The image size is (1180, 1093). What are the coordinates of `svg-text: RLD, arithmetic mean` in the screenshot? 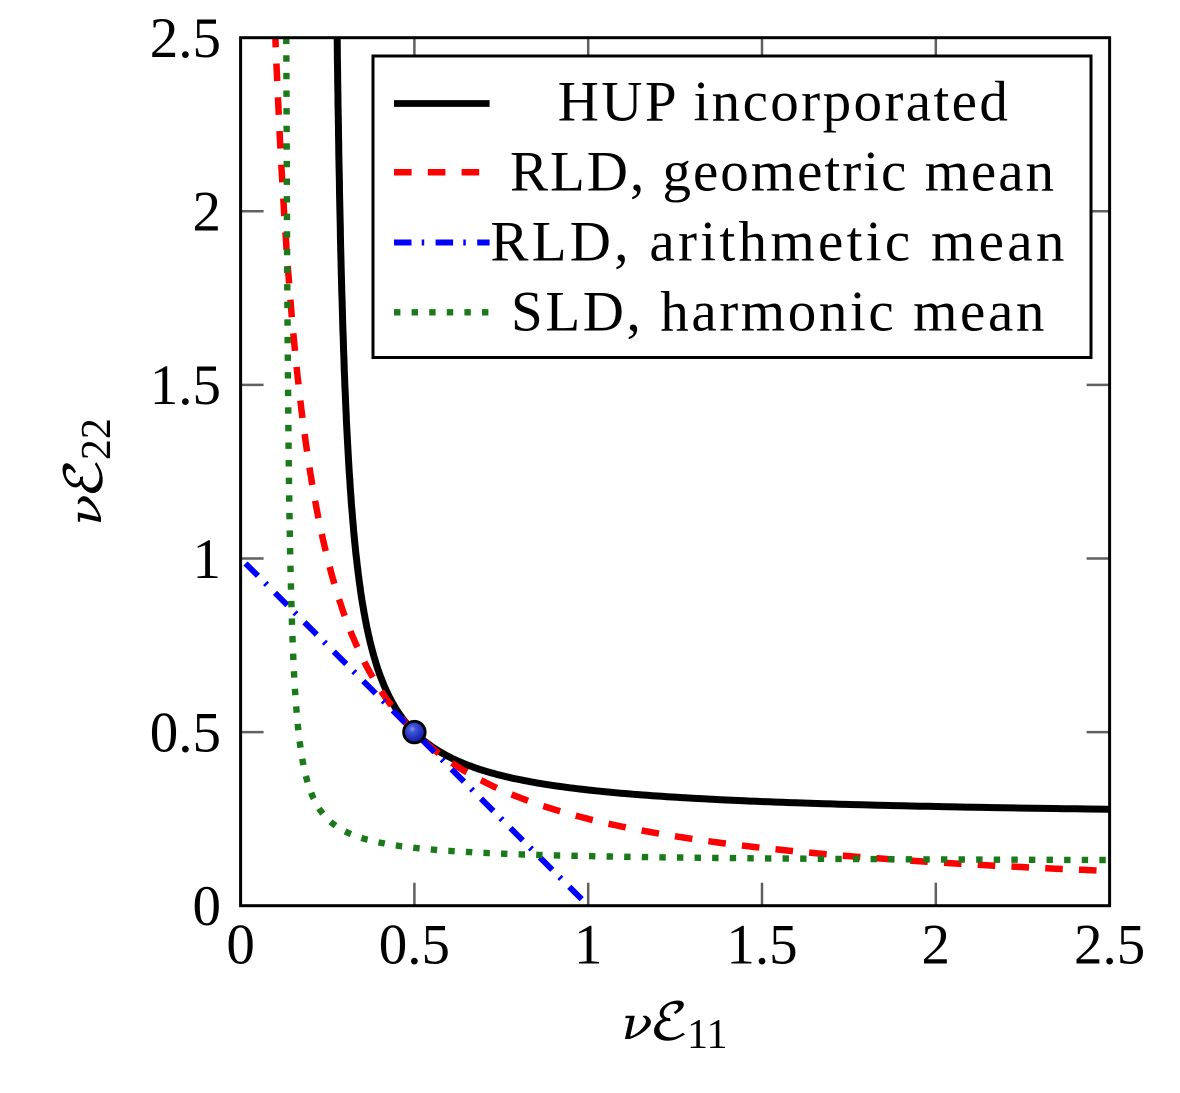 It's located at (778, 242).